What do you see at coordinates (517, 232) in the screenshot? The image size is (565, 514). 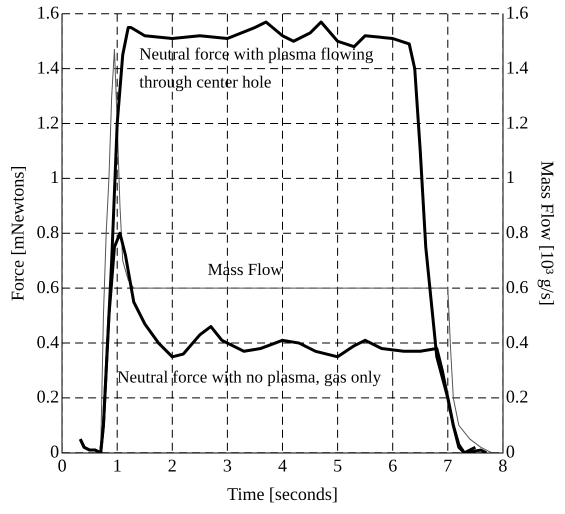 I see `y2-tick-label: 0.8` at bounding box center [517, 232].